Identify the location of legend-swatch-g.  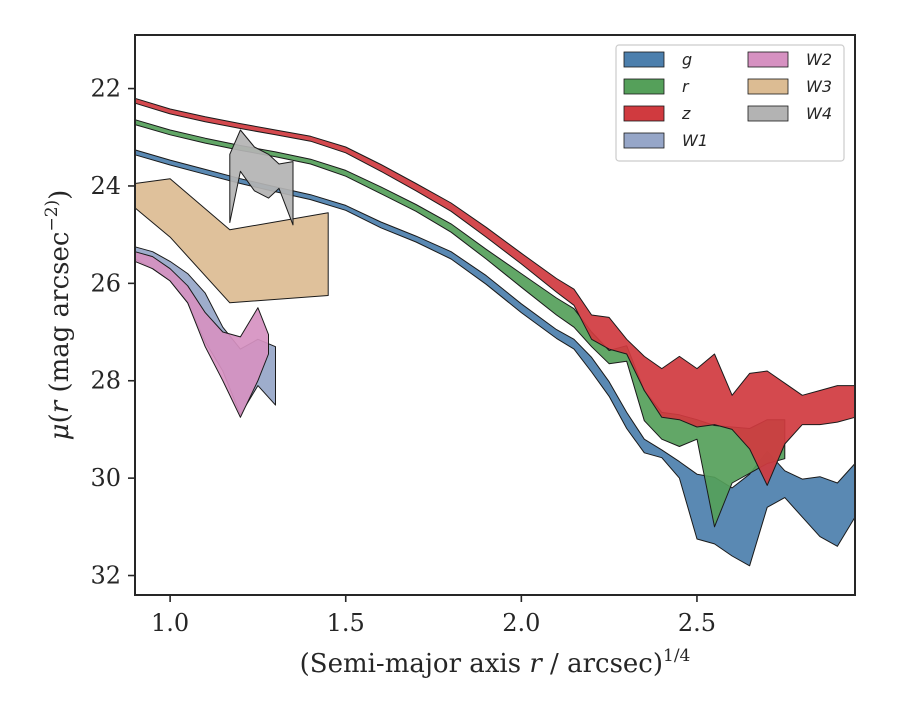
(644, 59).